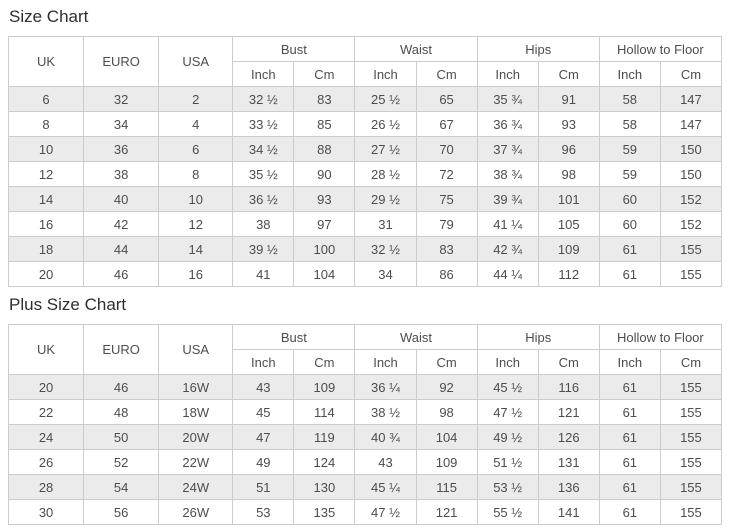 Image resolution: width=730 pixels, height=530 pixels. Describe the element at coordinates (568, 487) in the screenshot. I see `table-cell: 136` at that location.